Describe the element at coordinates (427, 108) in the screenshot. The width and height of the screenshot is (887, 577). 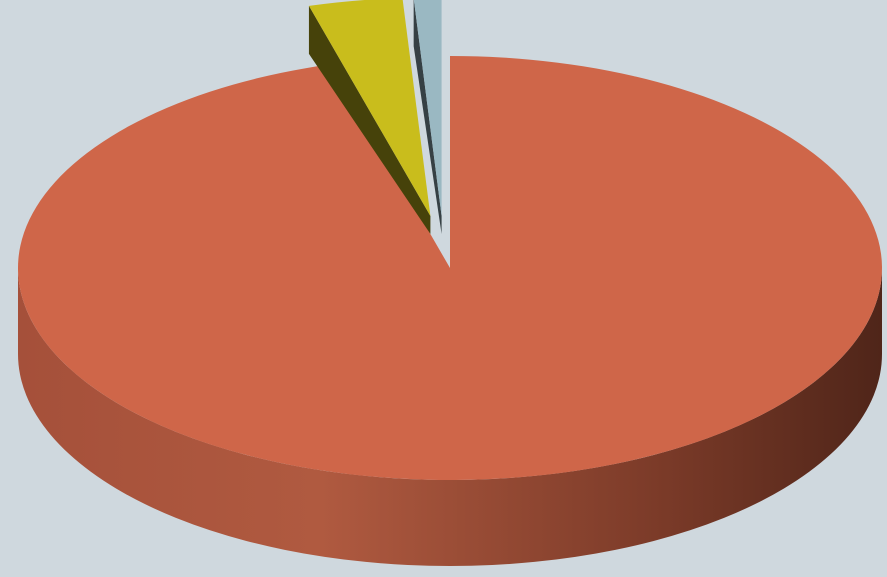
I see `pie-slice-2-top` at that location.